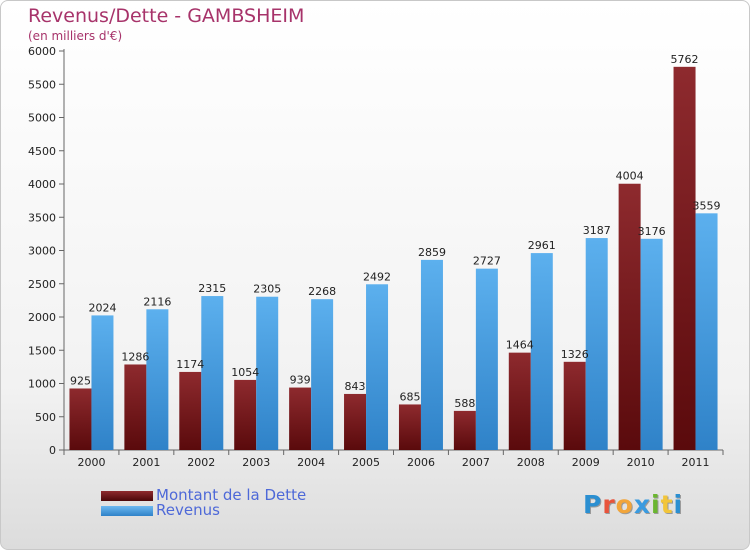 This screenshot has width=750, height=550. What do you see at coordinates (42, 51) in the screenshot?
I see `y-tick-label: 6000` at bounding box center [42, 51].